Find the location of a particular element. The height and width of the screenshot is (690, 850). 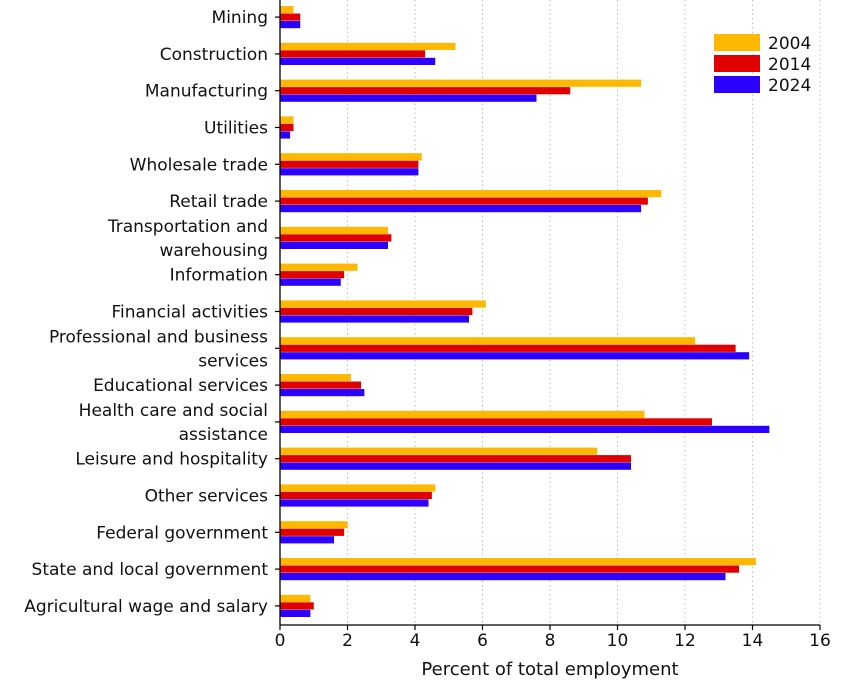

x-tick-label: 14 is located at coordinates (753, 641).